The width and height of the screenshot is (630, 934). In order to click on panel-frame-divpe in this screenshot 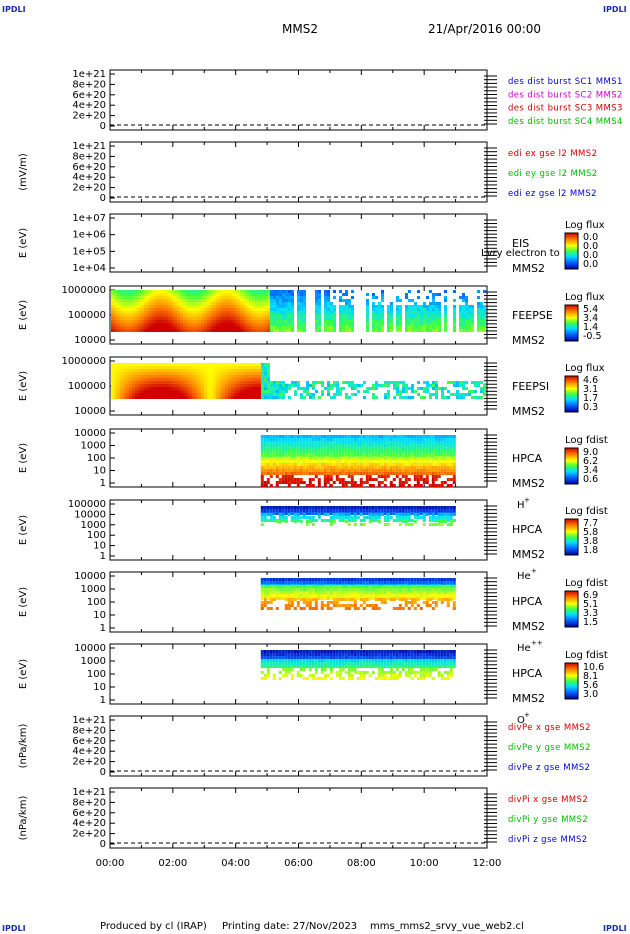, I will do `click(298, 746)`.